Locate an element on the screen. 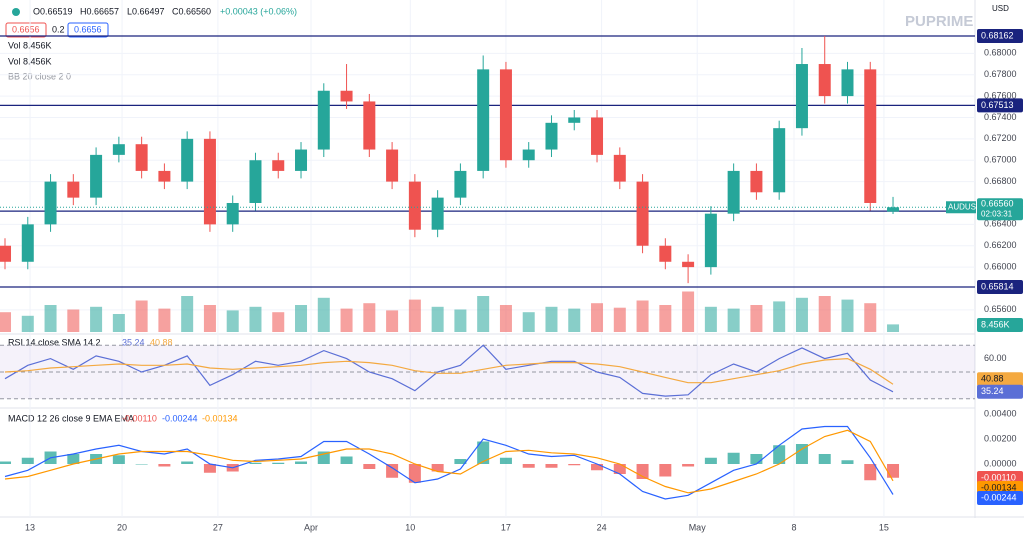 This screenshot has height=538, width=1024. macd-legend: MACD 12 26 close 9 EMA EMA is located at coordinates (71, 418).